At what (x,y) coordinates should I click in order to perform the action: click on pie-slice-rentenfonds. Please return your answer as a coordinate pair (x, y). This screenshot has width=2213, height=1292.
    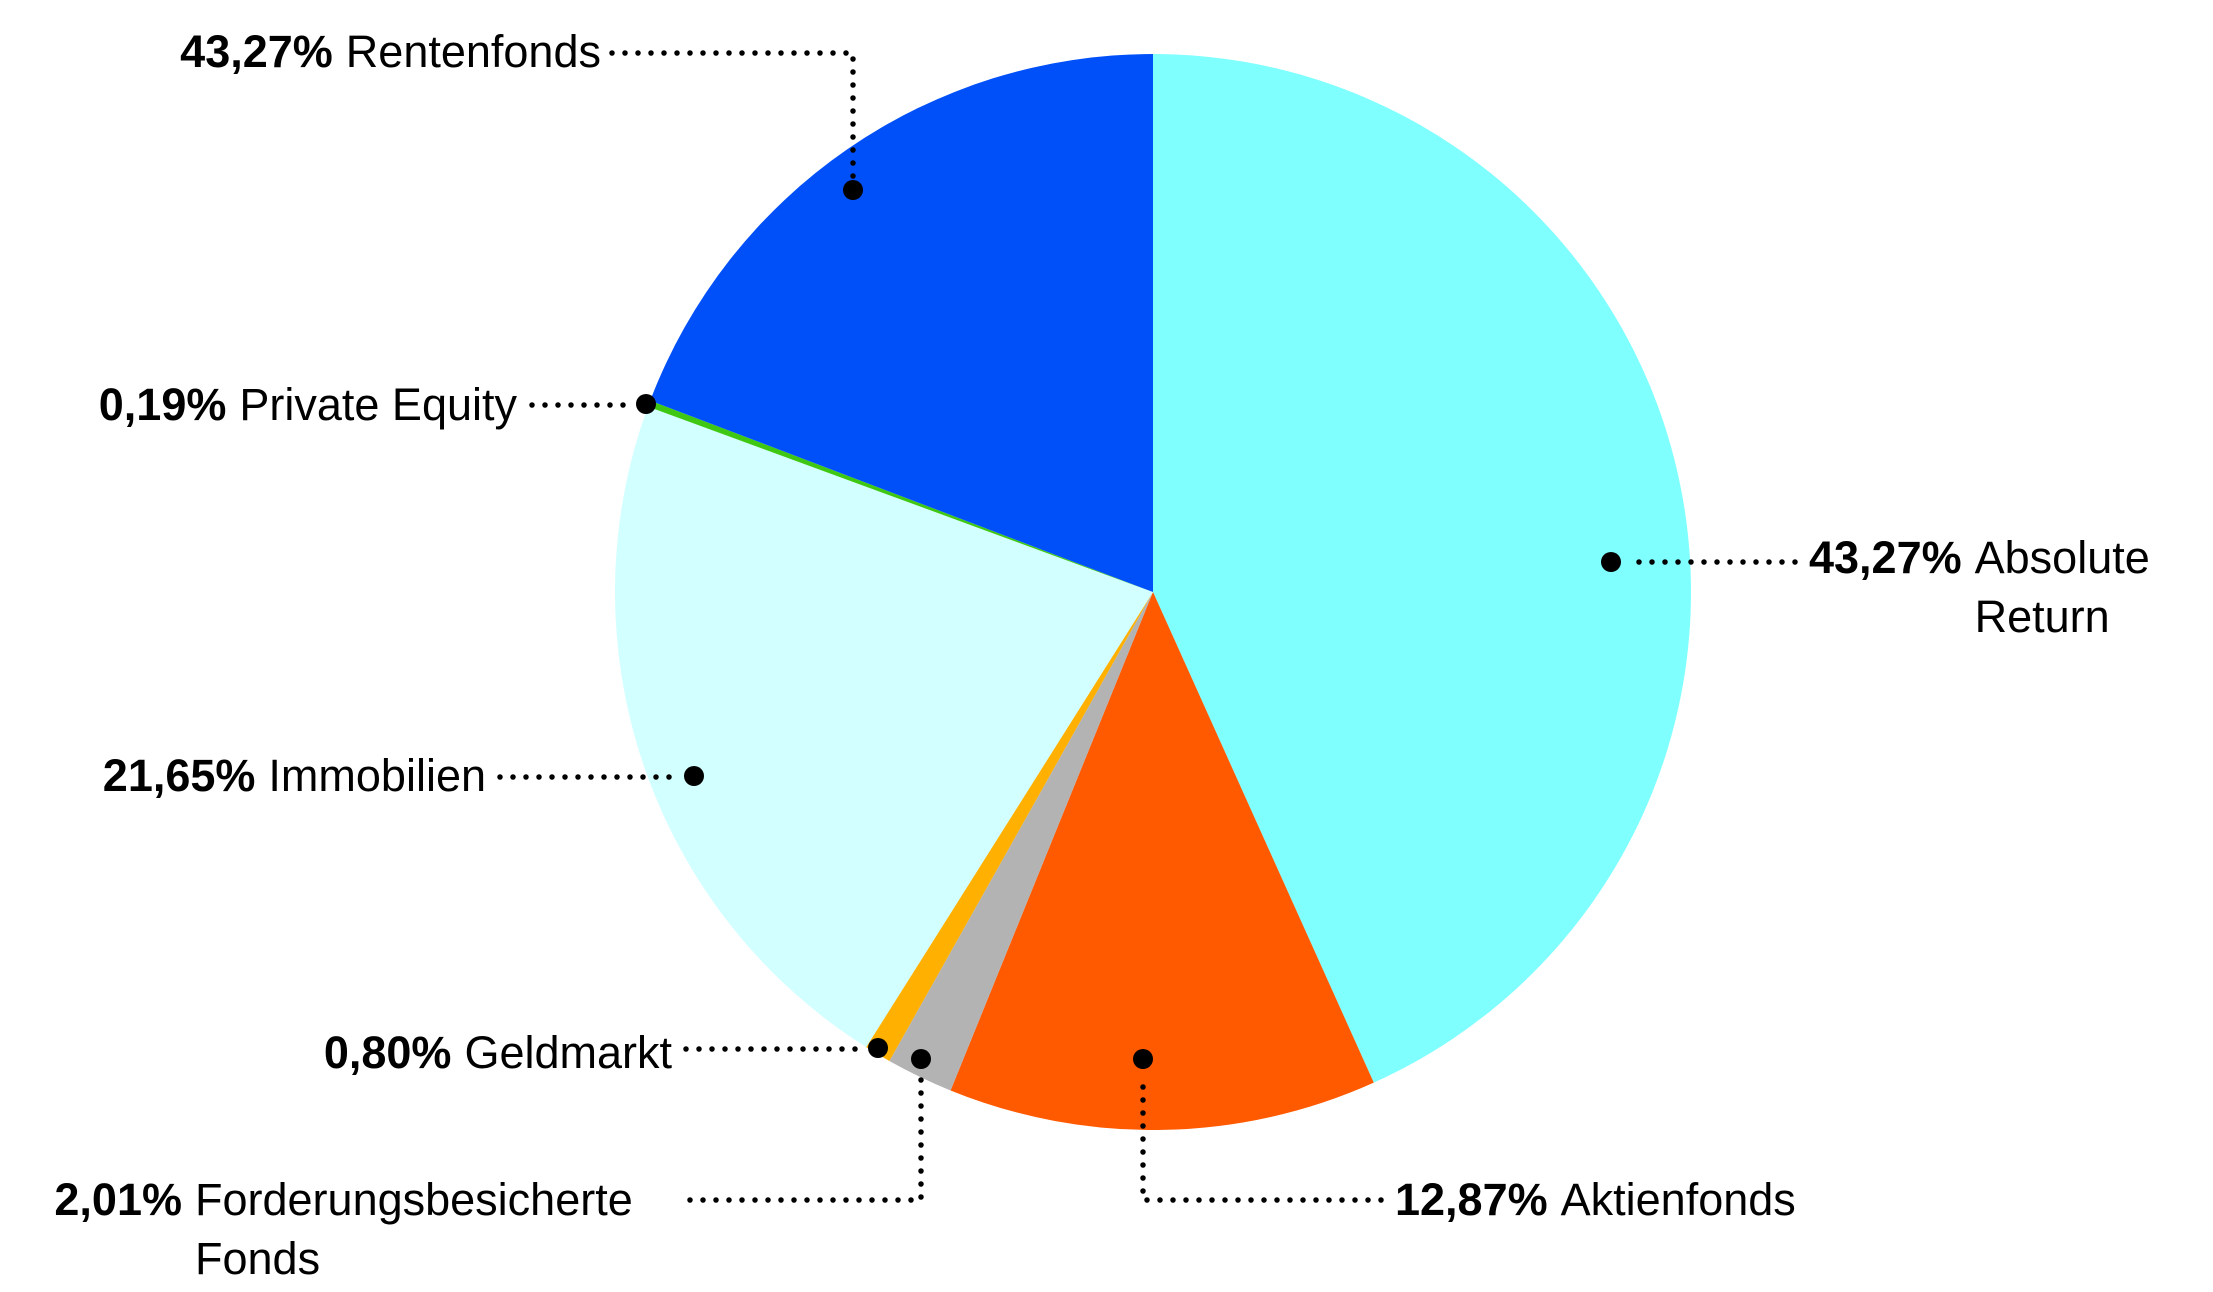
    Looking at the image, I should click on (901, 322).